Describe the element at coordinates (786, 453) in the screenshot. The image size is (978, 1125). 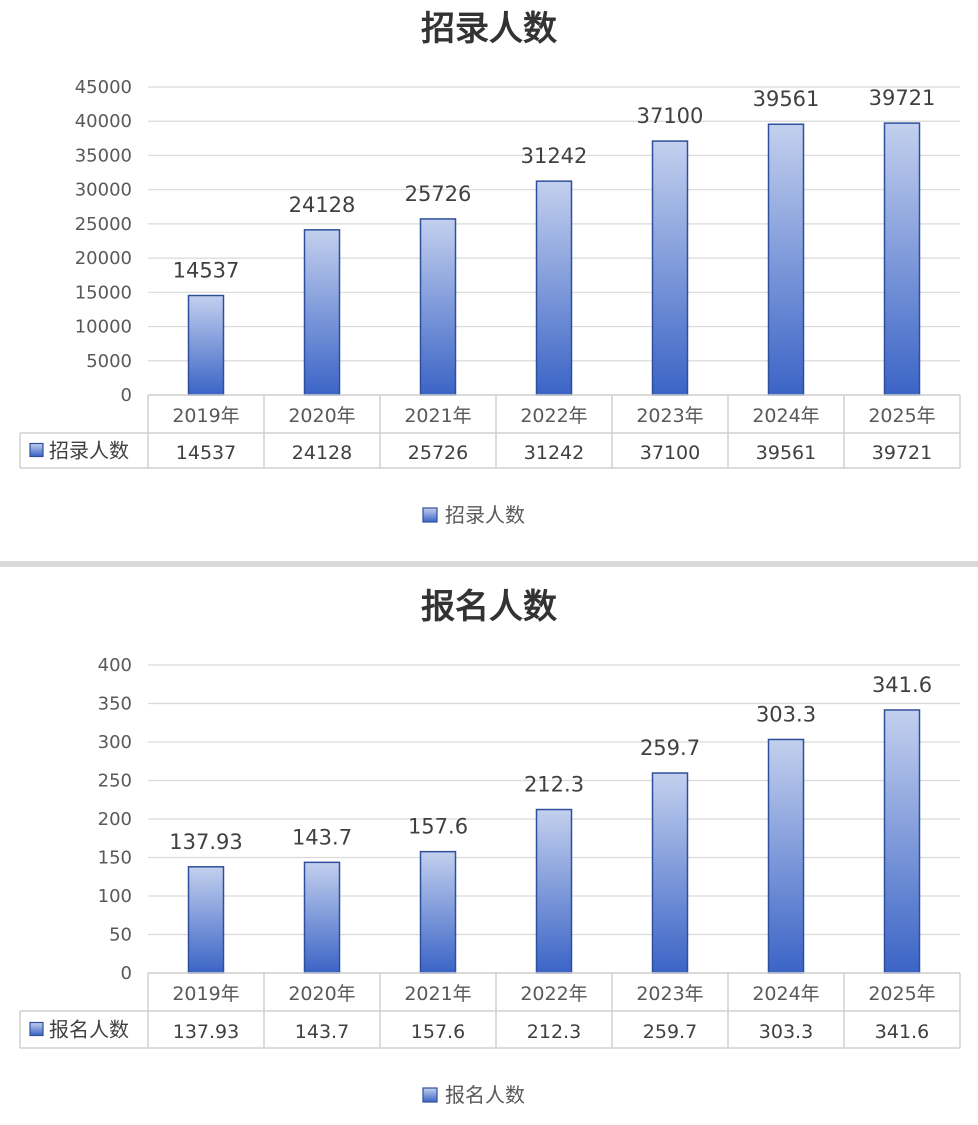
I see `table-value-cell: 39561` at that location.